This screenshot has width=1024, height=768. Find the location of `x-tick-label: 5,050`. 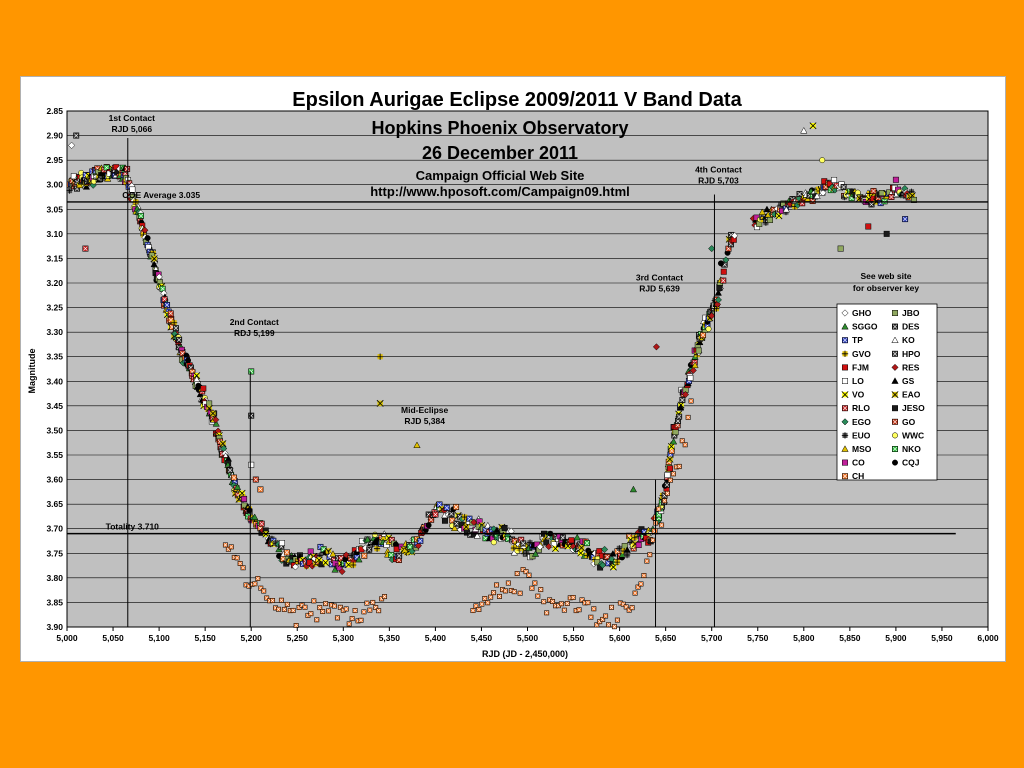

x-tick-label: 5,050 is located at coordinates (113, 638).